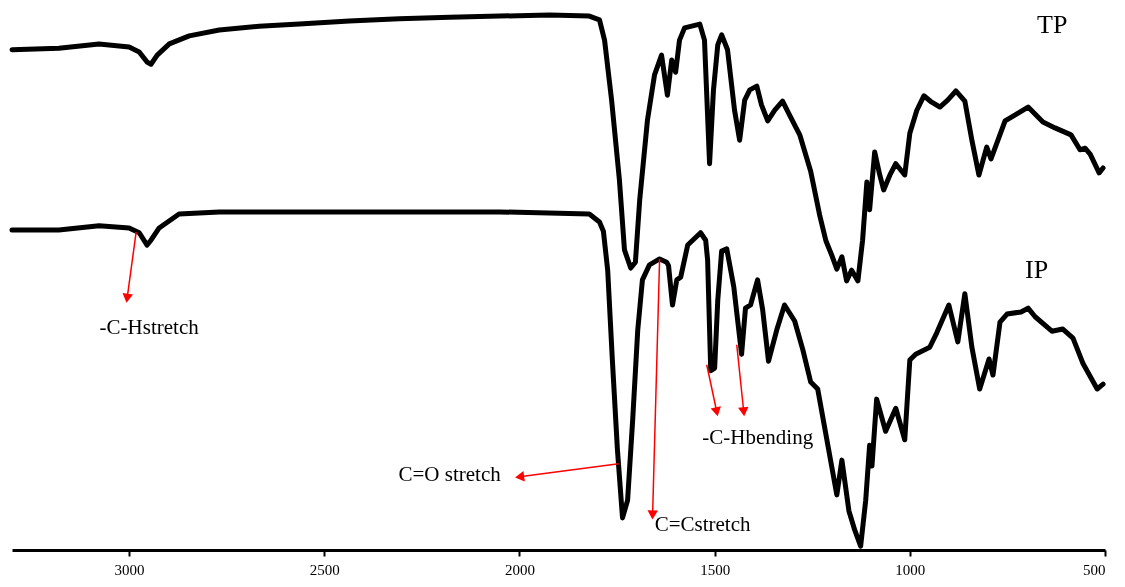  I want to click on x-tick-label: 1000, so click(910, 569).